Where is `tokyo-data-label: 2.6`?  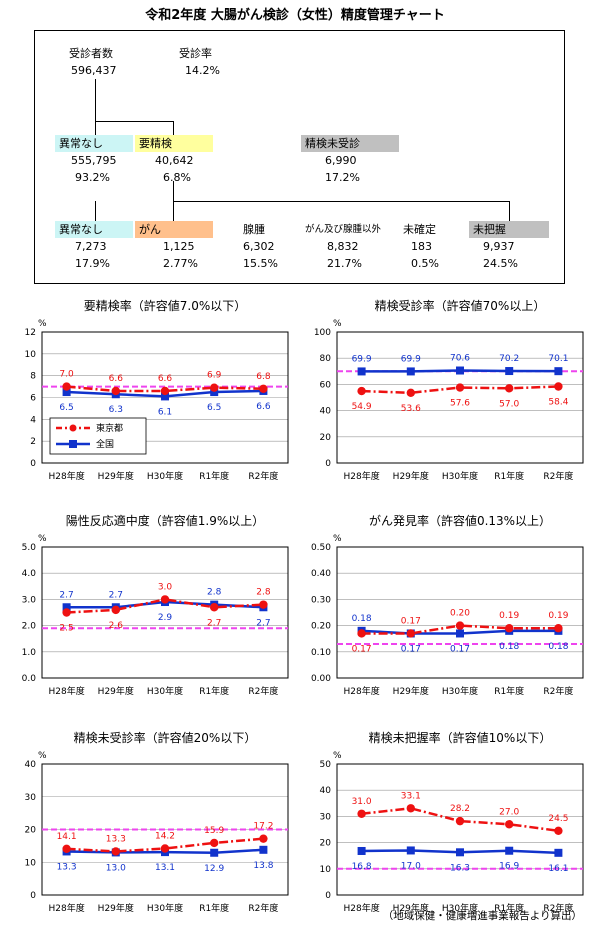
tokyo-data-label: 2.6 is located at coordinates (116, 626).